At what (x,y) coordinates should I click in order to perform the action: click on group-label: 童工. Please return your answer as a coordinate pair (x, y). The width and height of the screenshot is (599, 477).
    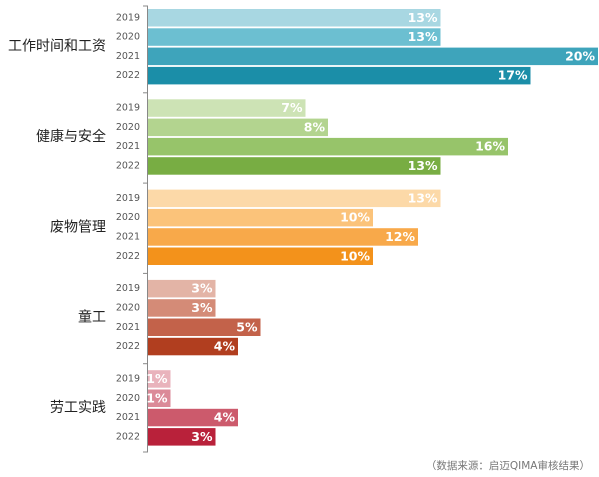
    Looking at the image, I should click on (92, 317).